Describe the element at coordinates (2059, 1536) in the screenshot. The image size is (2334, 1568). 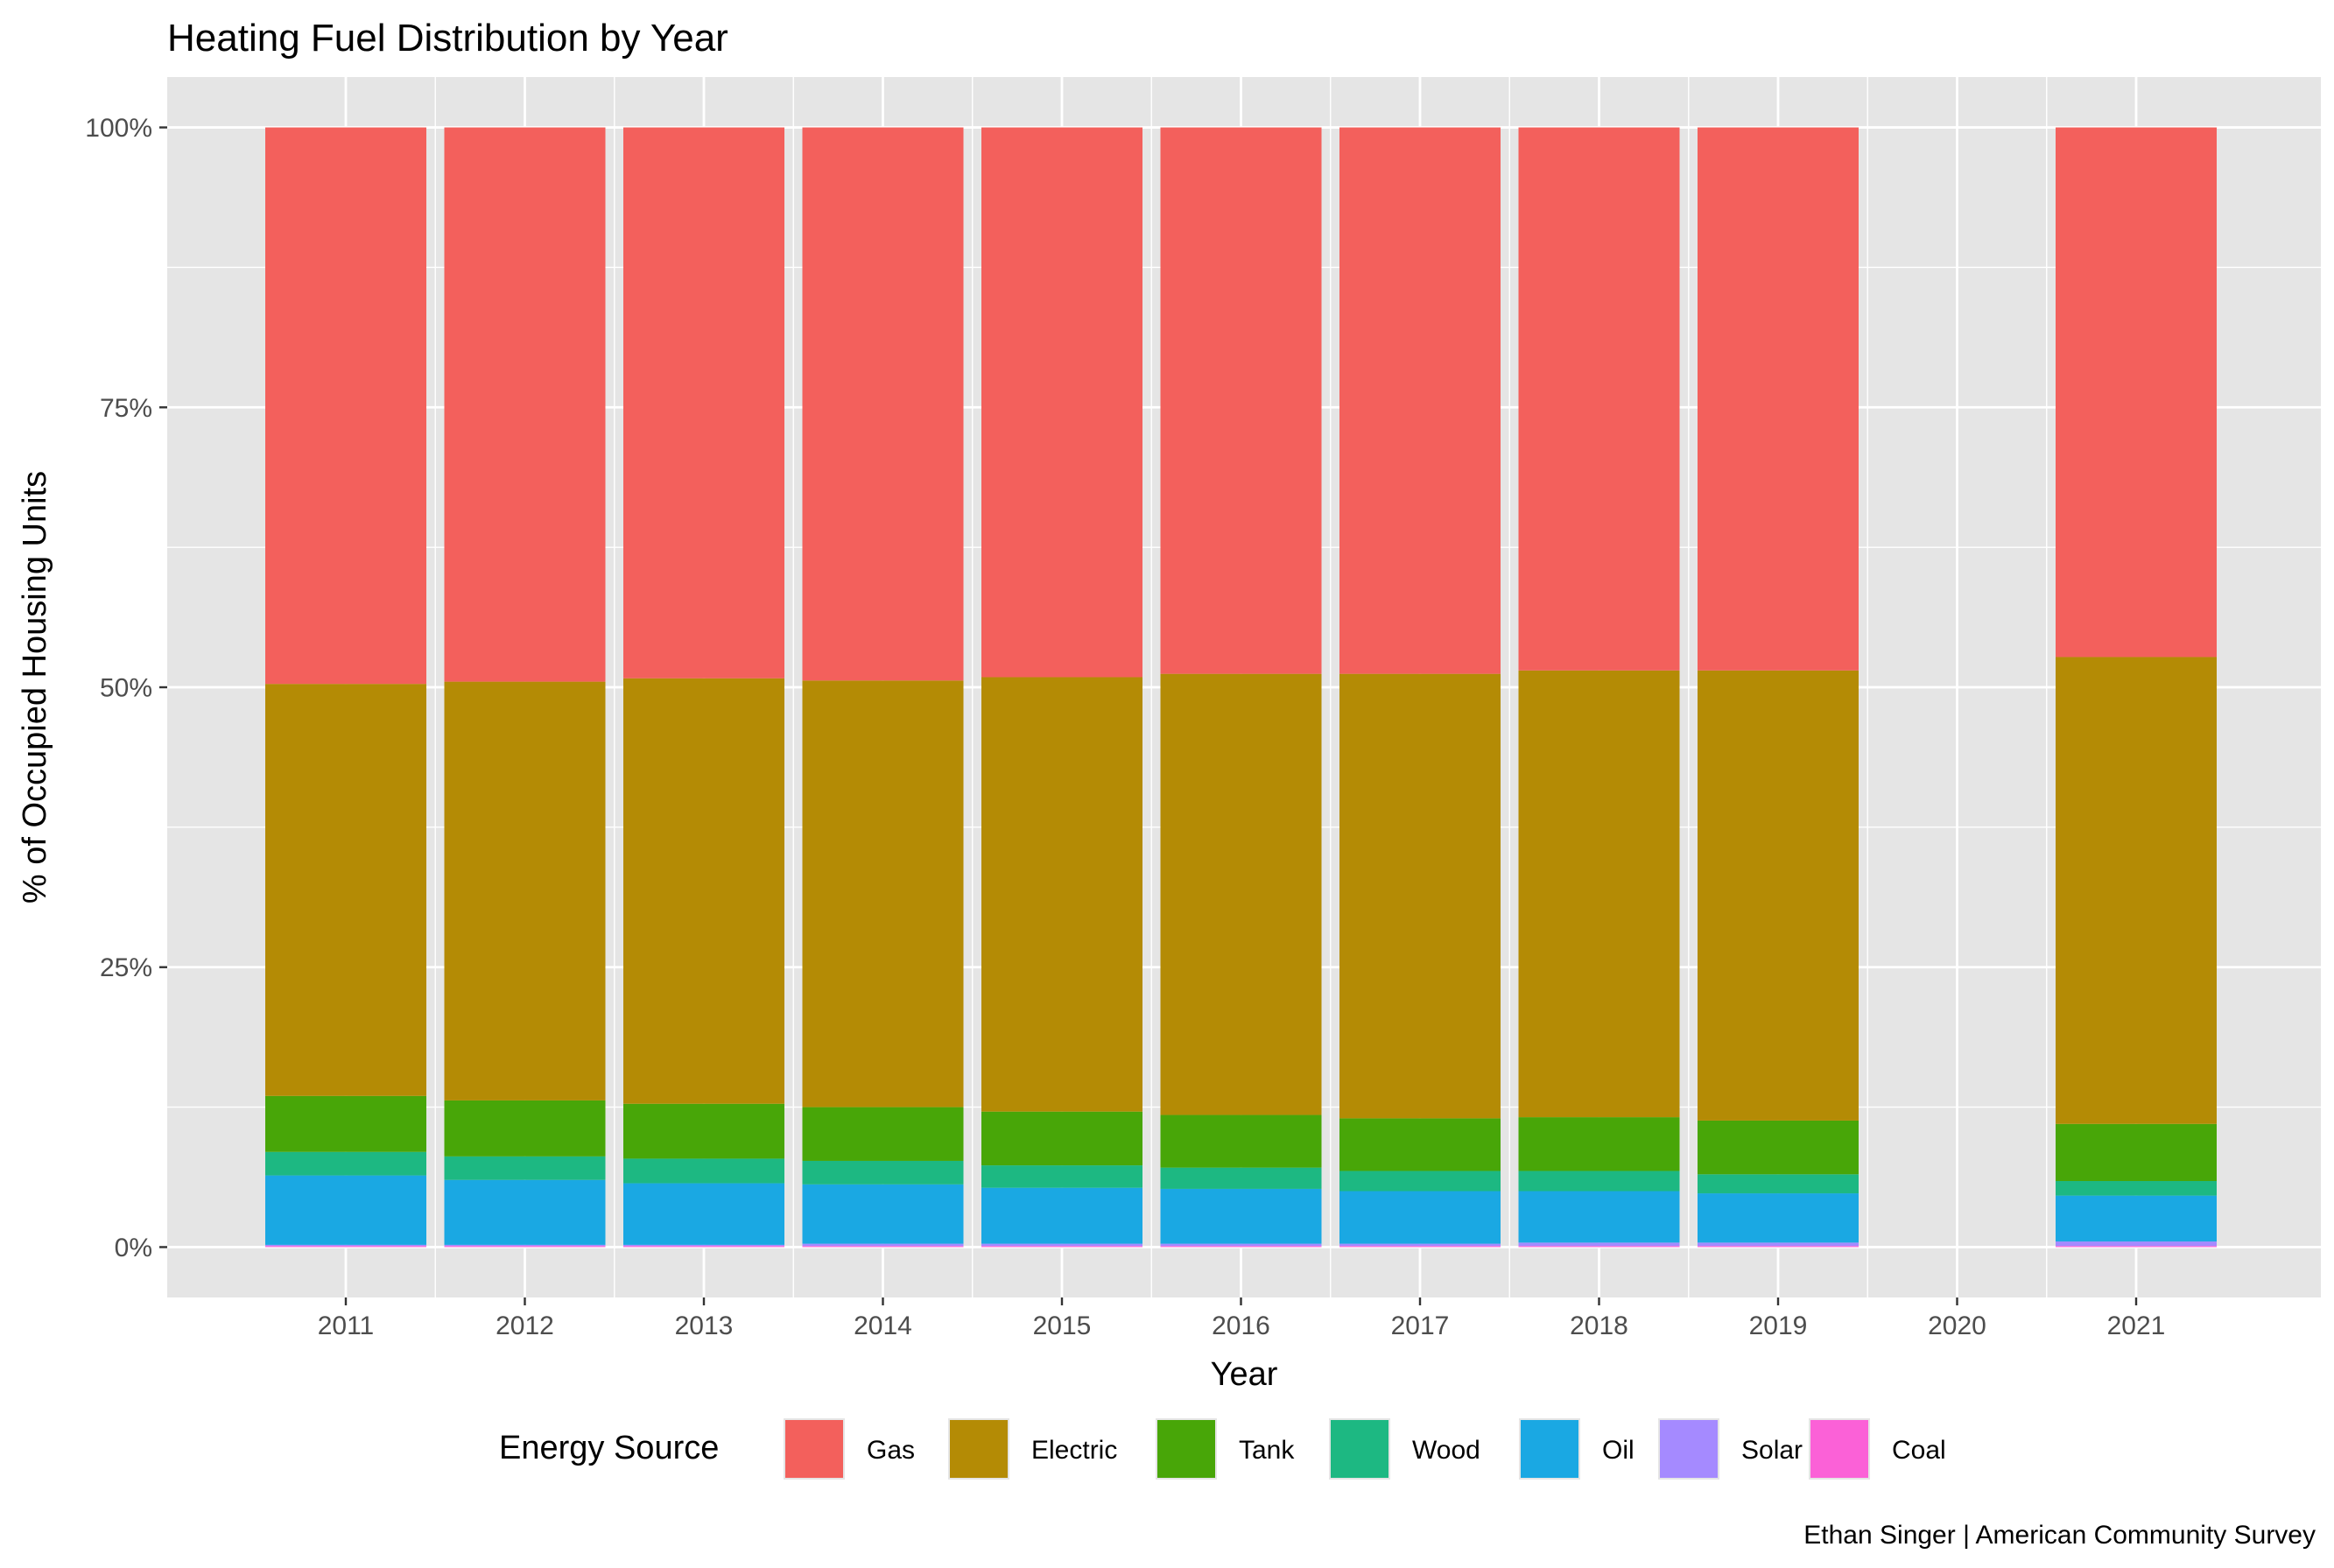
I see `chart-caption: Ethan Singer | American Community Survey` at that location.